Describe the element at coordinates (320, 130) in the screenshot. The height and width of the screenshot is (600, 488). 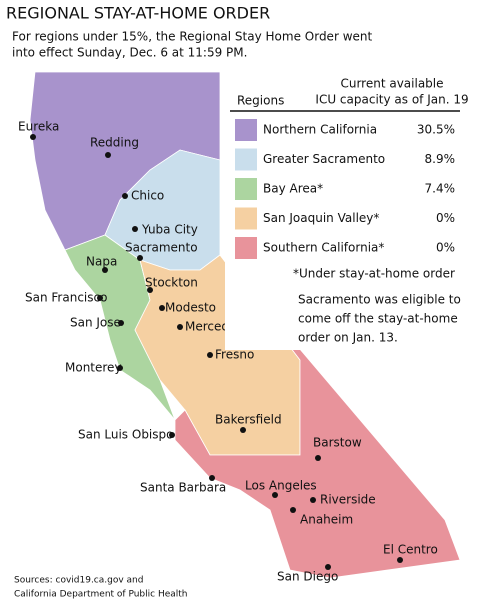
I see `legend-label: Northern California` at that location.